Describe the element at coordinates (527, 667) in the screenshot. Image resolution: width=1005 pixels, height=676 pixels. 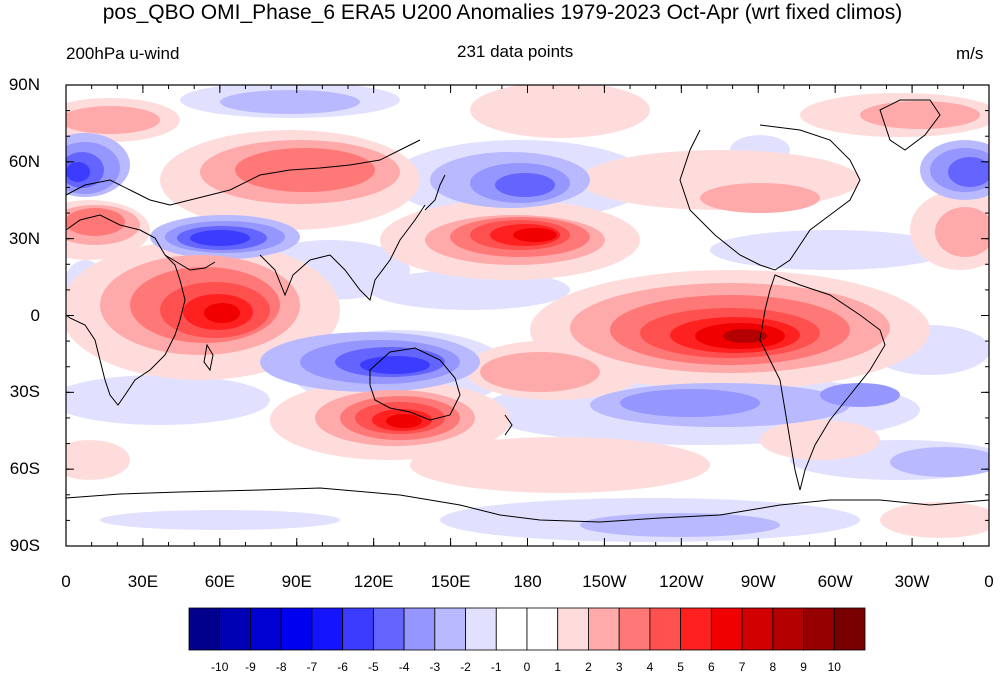
I see `colorbar-label: 0` at that location.